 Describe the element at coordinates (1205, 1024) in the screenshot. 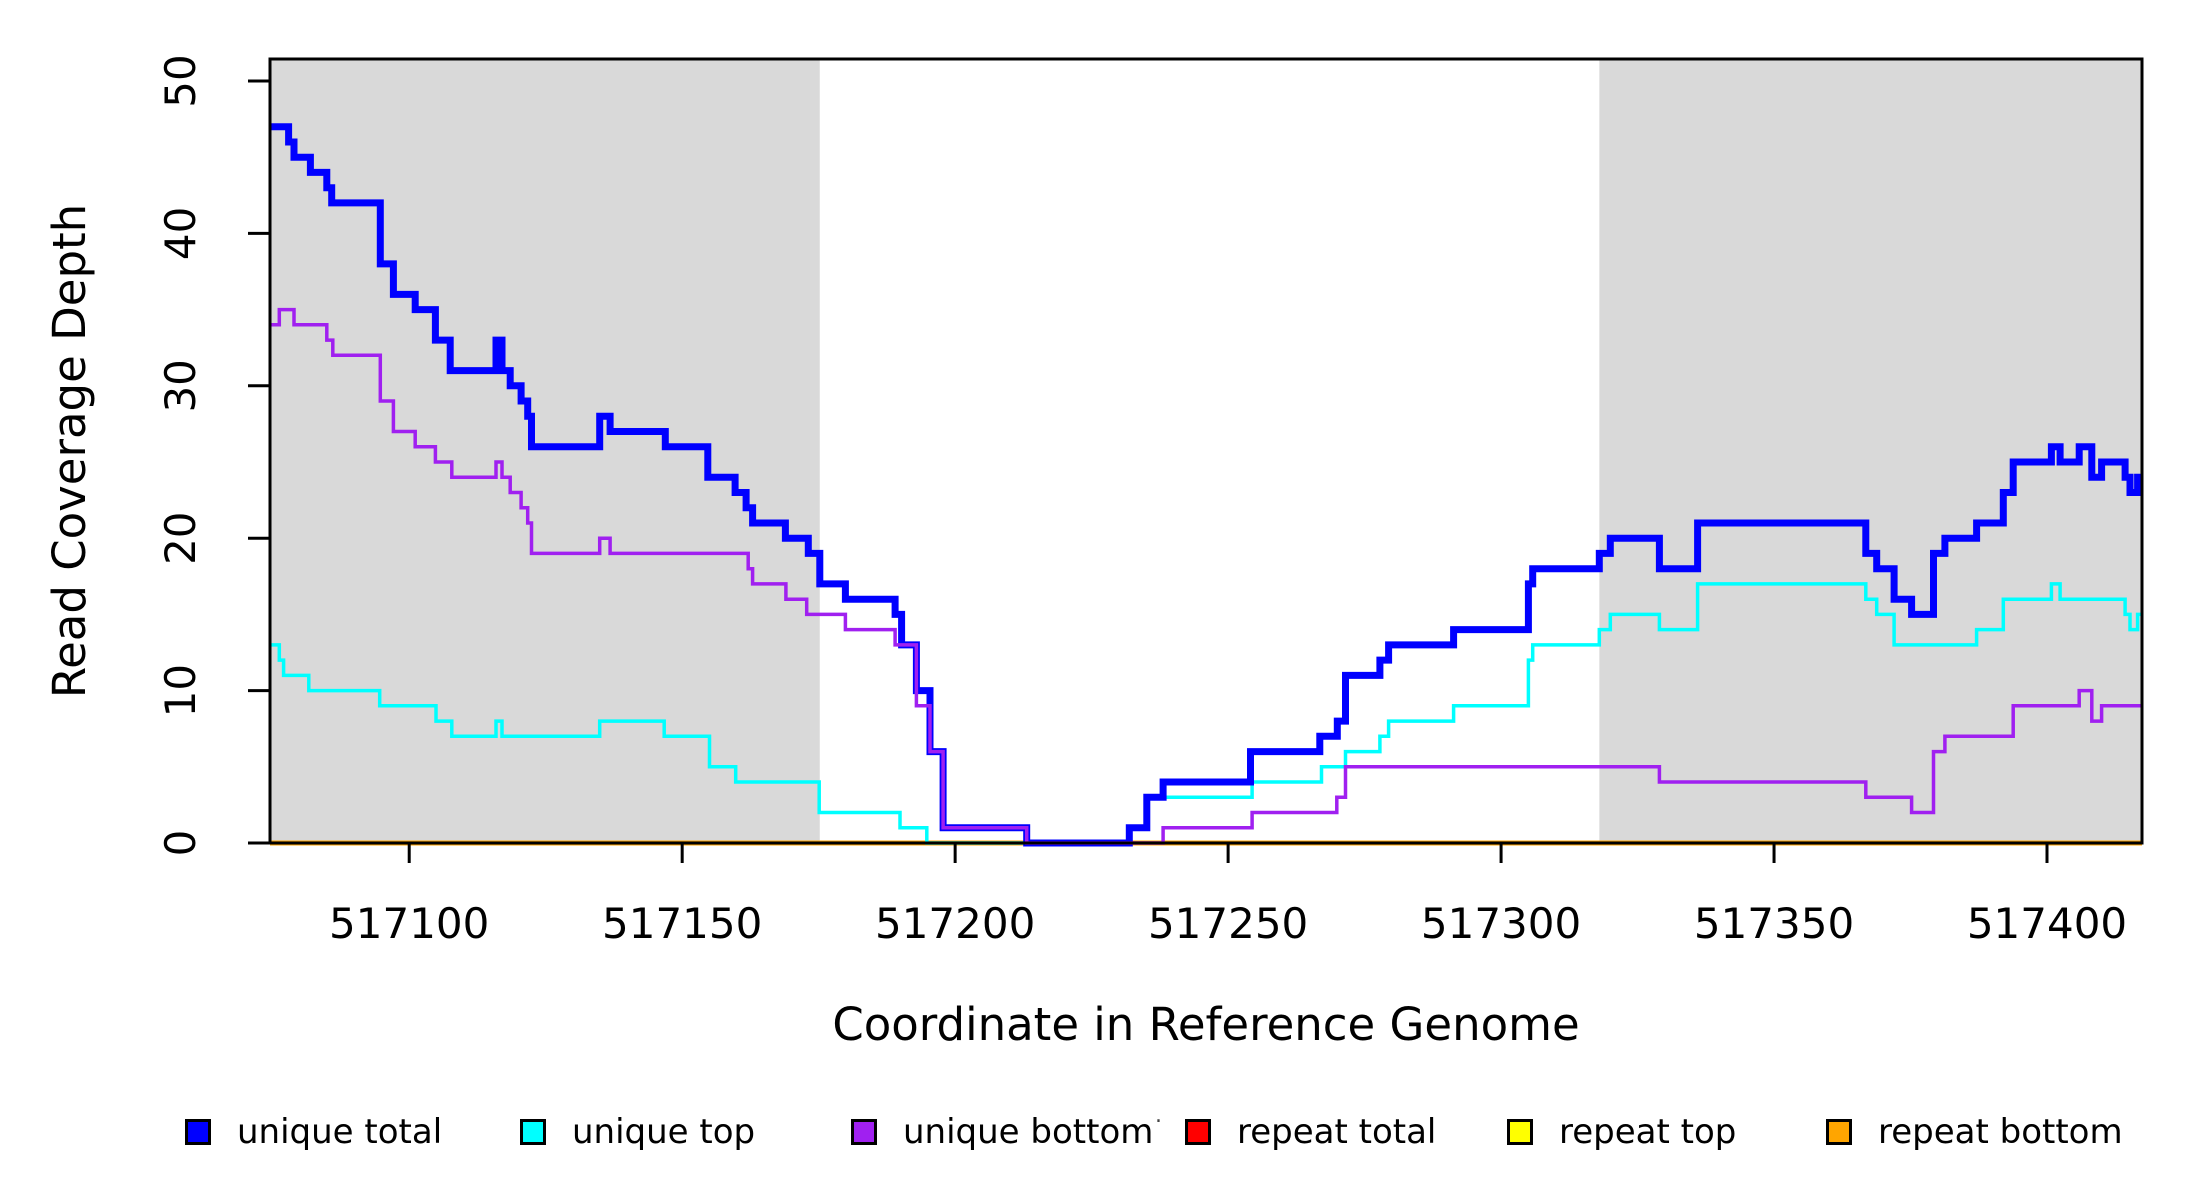

I see `x-axis-title: Coordinate in Reference Genome` at that location.